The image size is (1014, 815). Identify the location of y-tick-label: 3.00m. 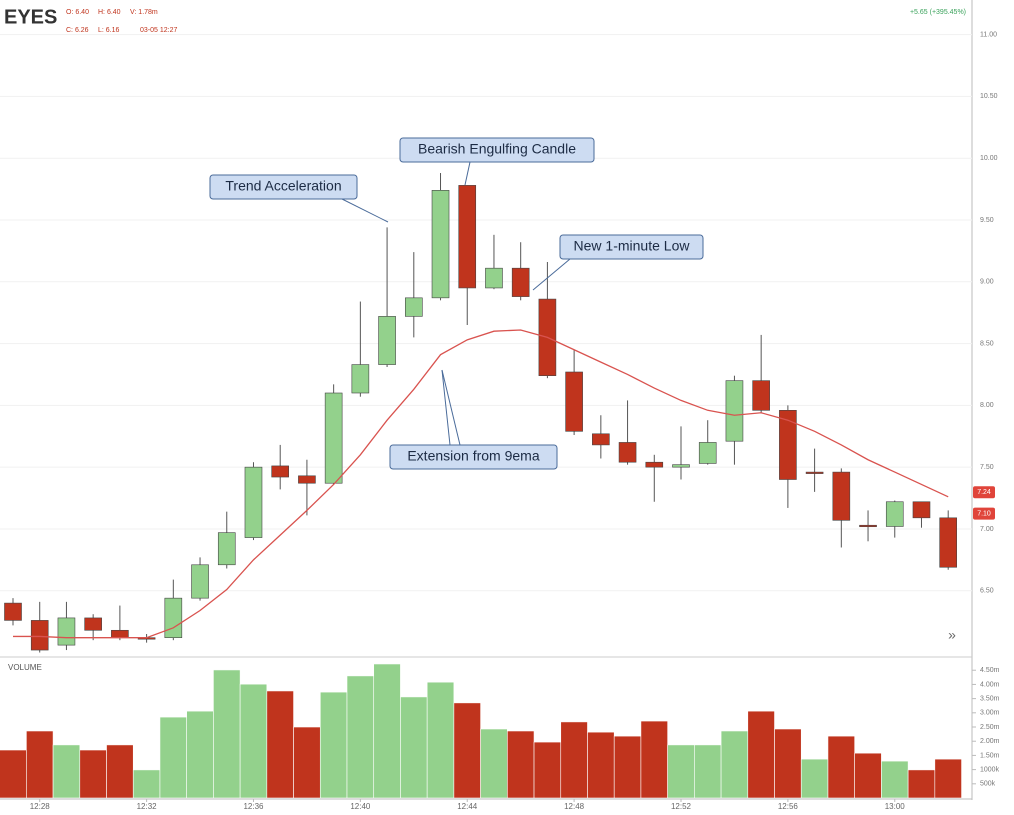
(990, 713).